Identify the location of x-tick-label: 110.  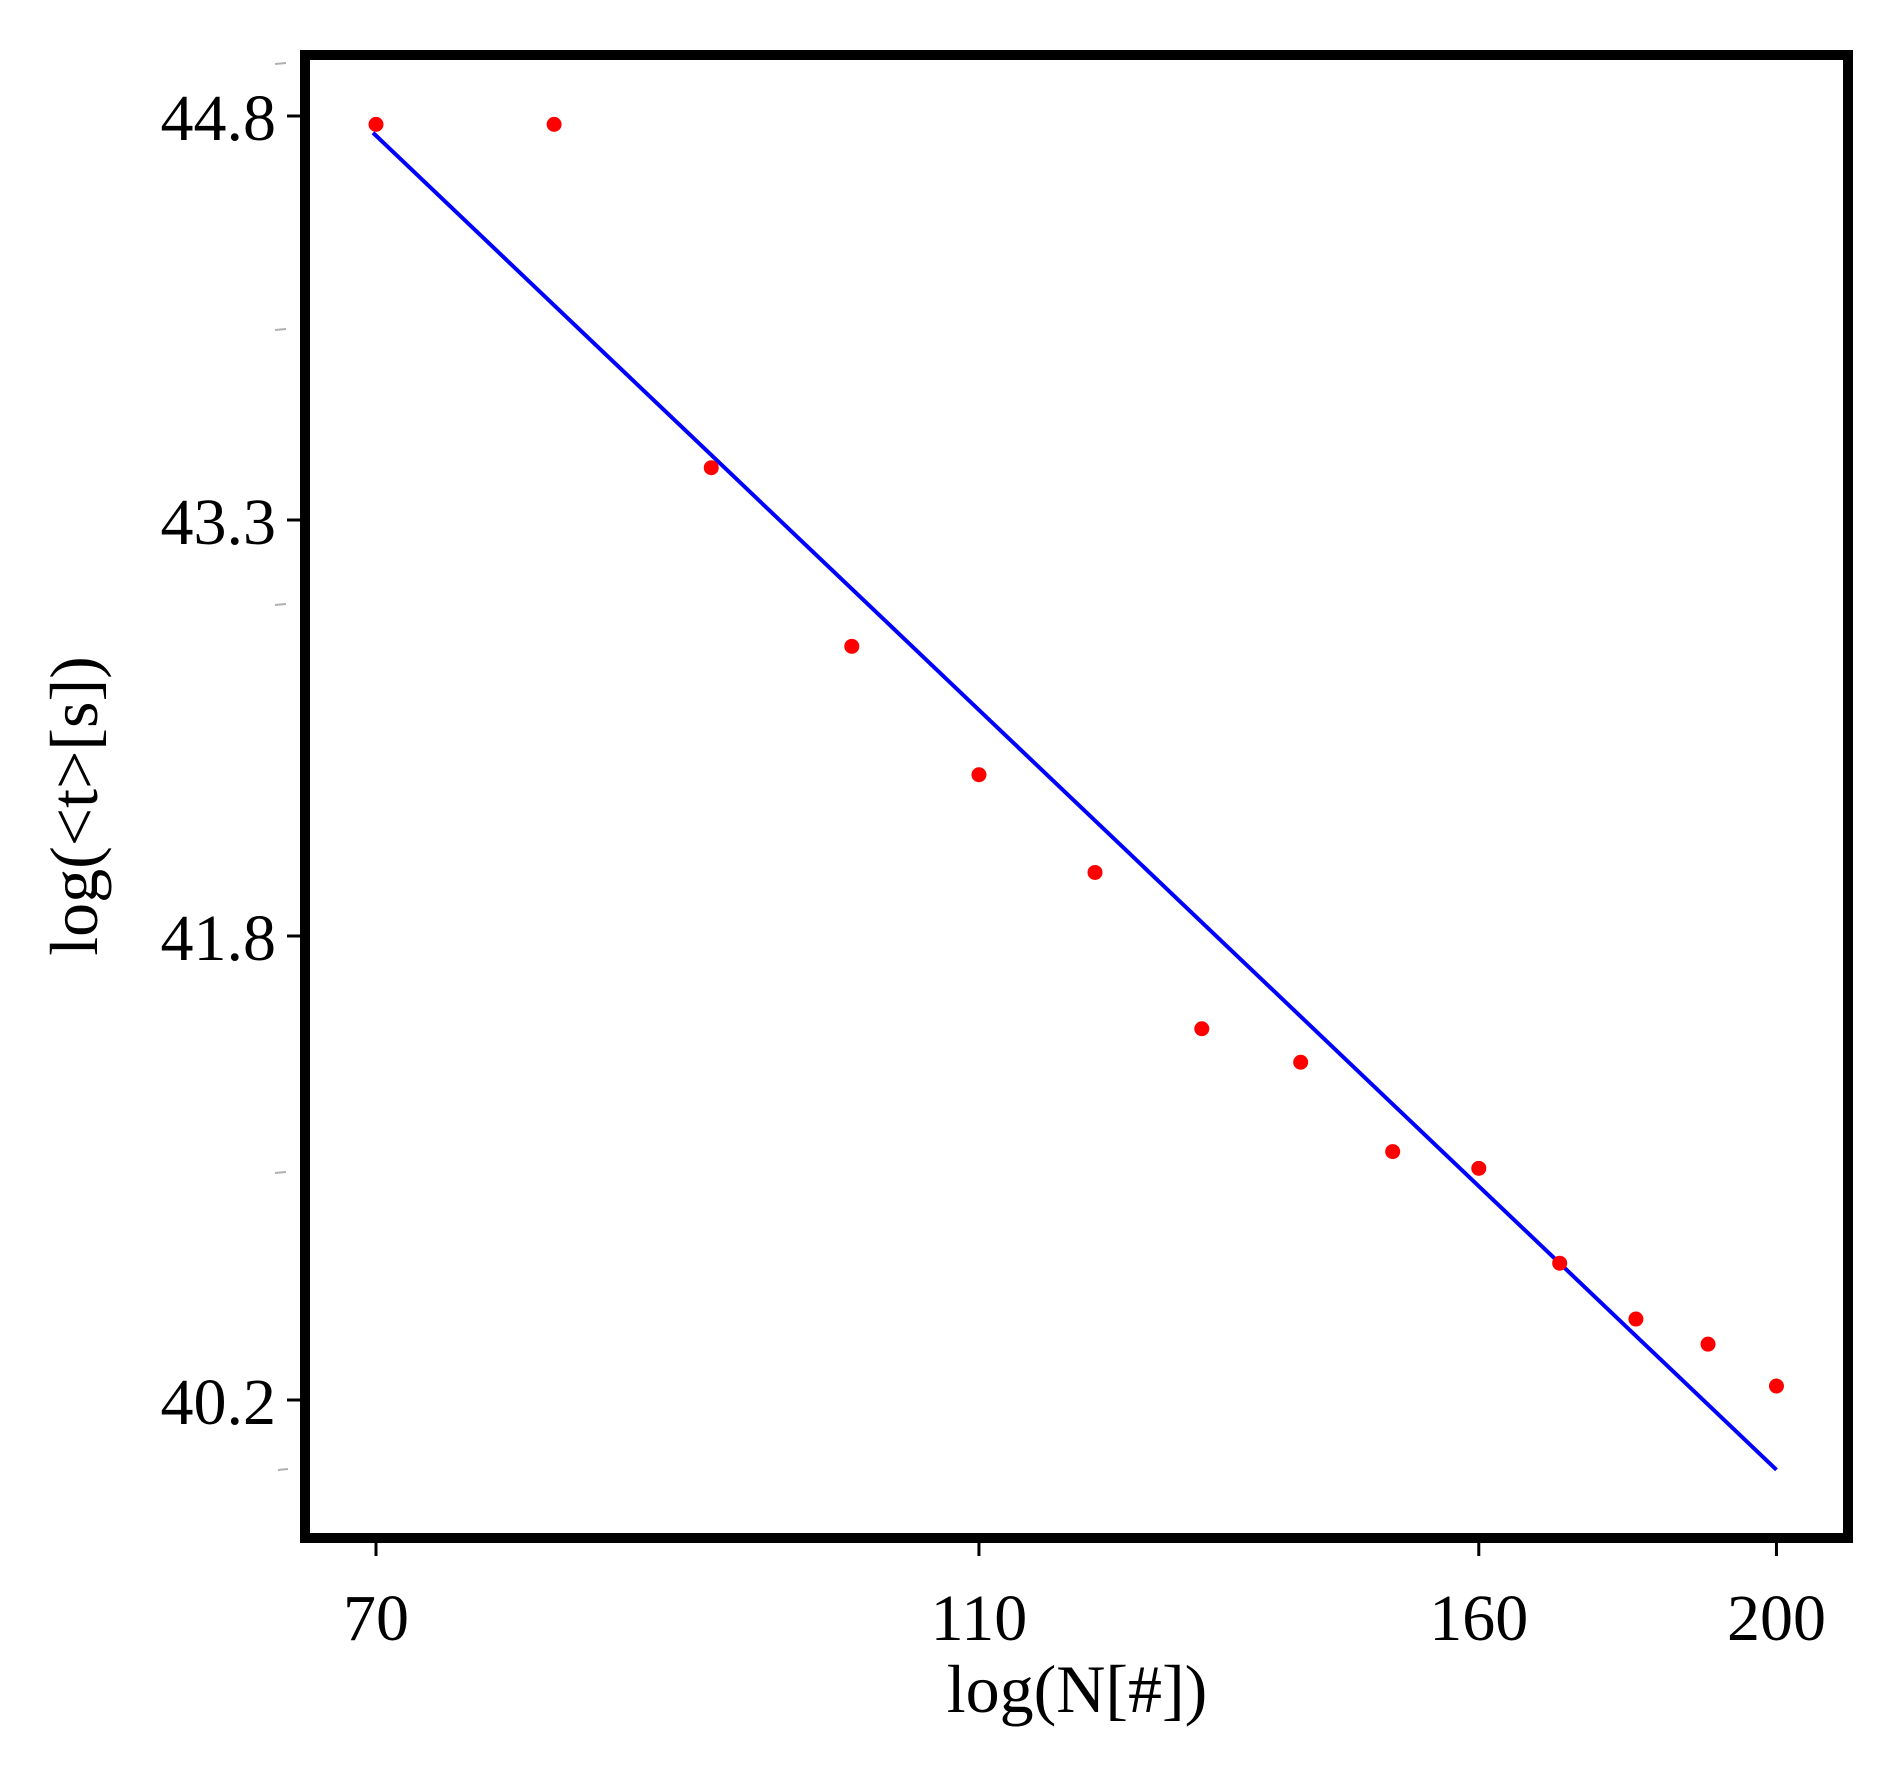
(979, 1618).